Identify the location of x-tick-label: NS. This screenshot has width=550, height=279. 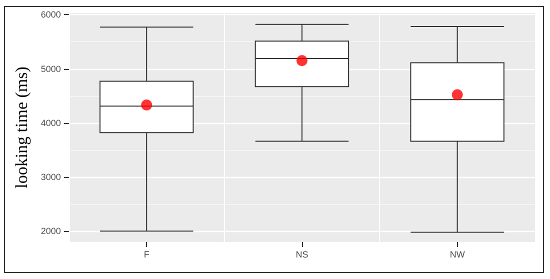
(302, 255).